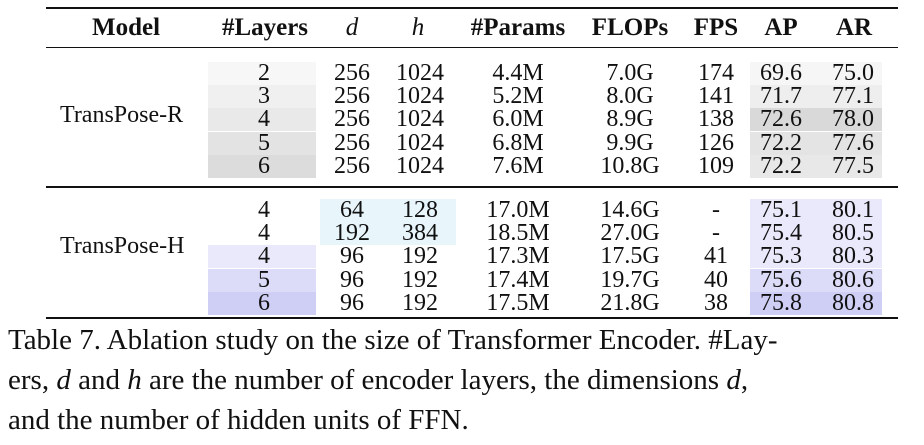 The image size is (924, 445). I want to click on cell-ap: 75.1, so click(781, 210).